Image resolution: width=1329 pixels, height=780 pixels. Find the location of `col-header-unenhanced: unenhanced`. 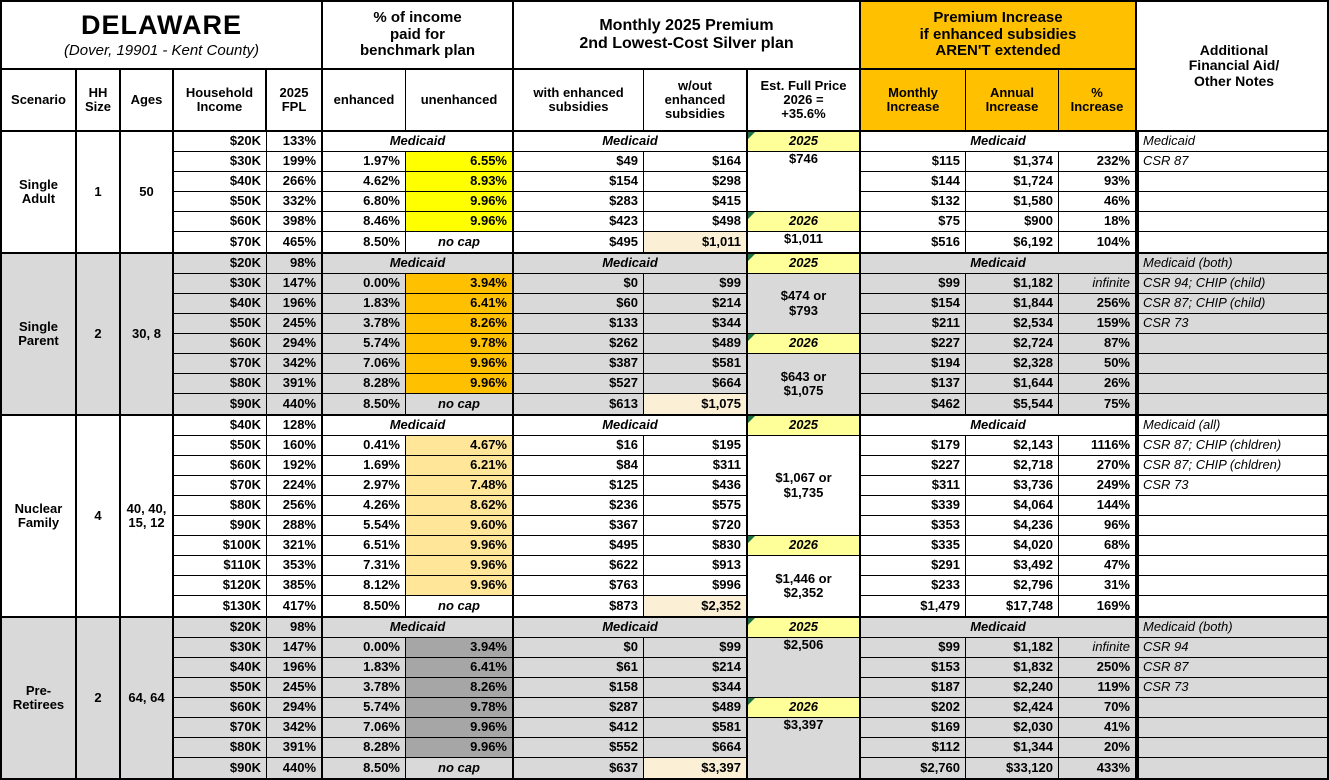

col-header-unenhanced: unenhanced is located at coordinates (460, 100).